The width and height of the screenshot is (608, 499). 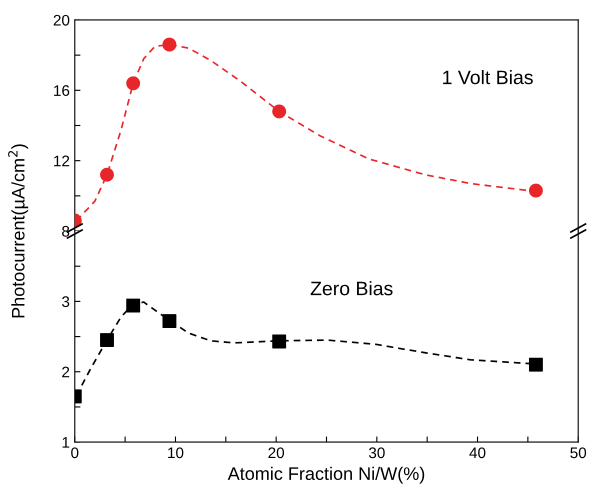 What do you see at coordinates (62, 20) in the screenshot?
I see `y-tick-label: 20` at bounding box center [62, 20].